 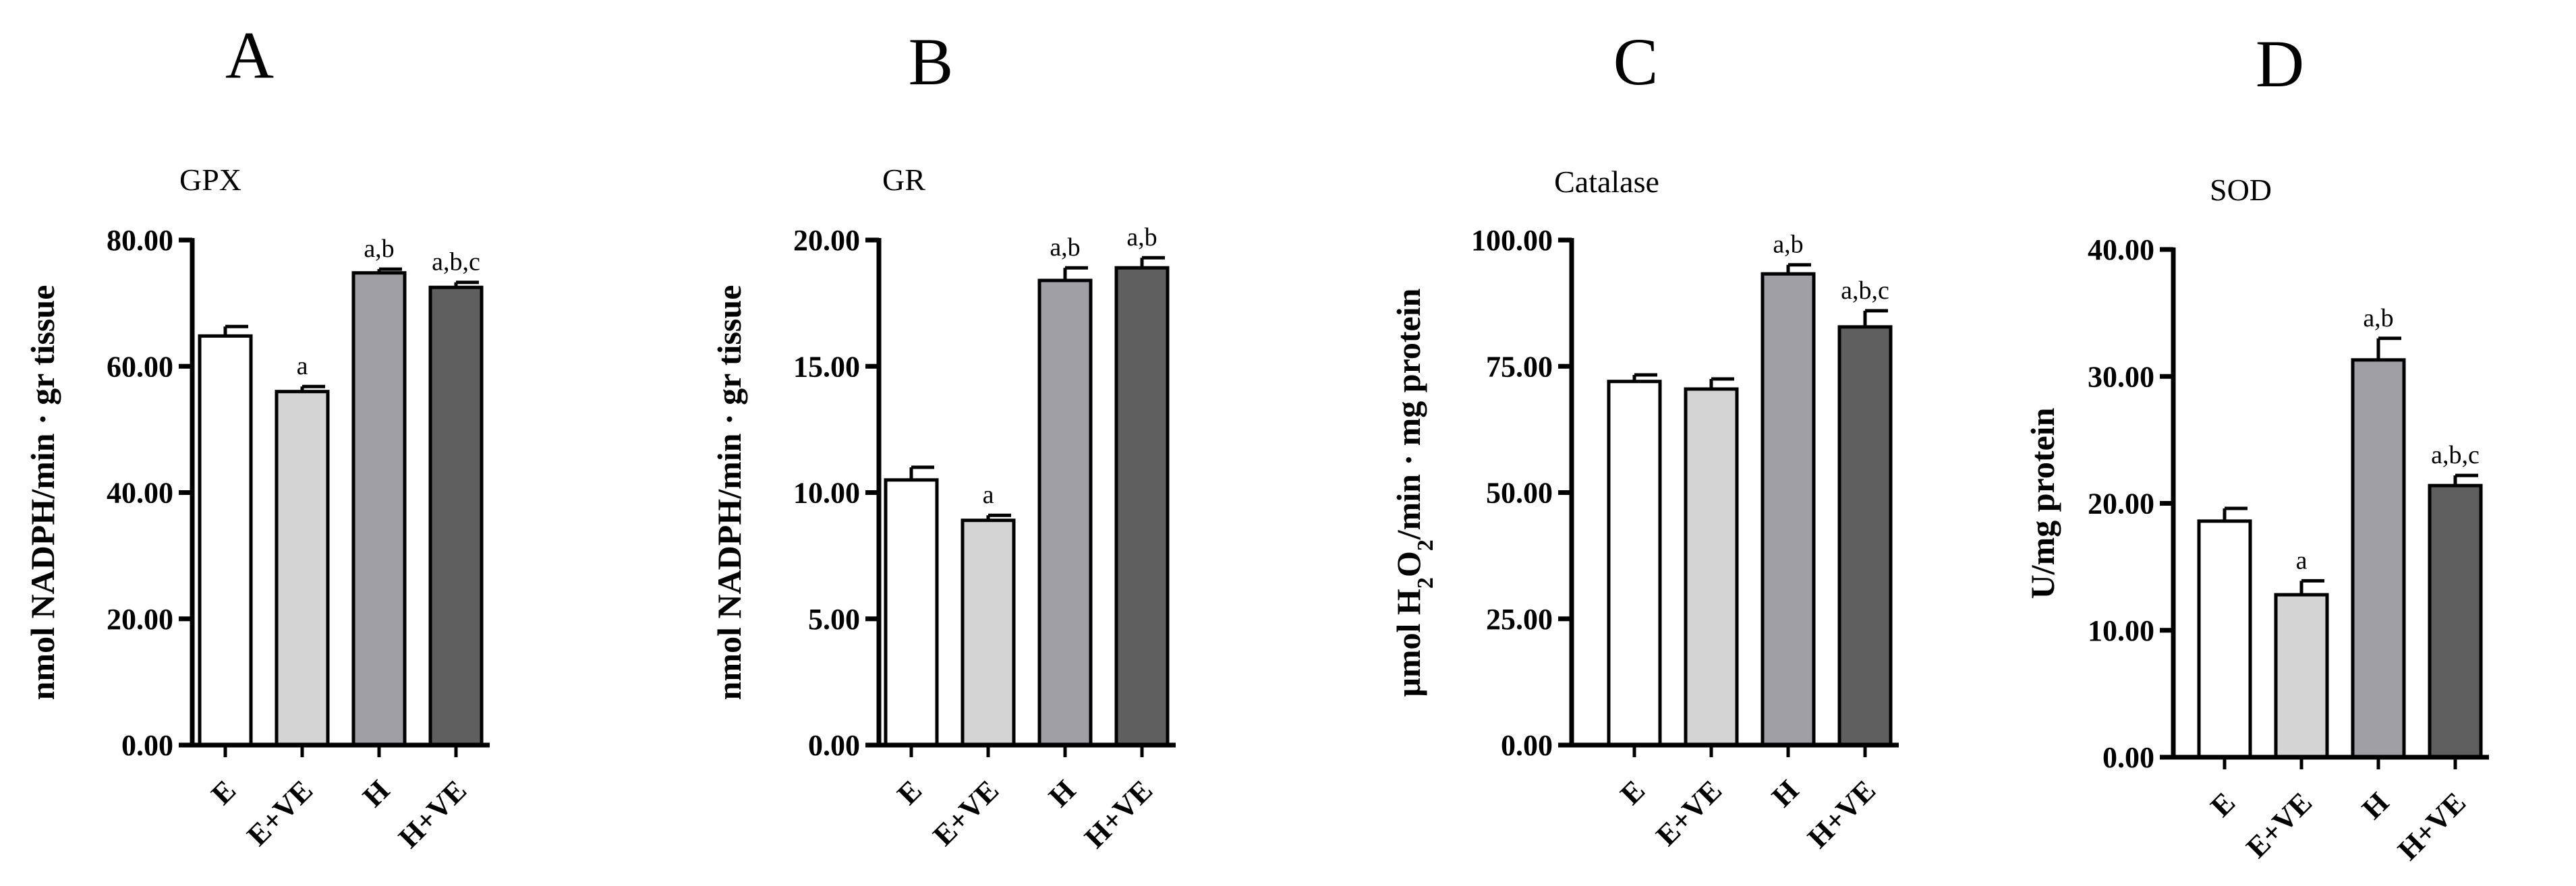 I want to click on y-tick-label: 75.00, so click(x=1519, y=366).